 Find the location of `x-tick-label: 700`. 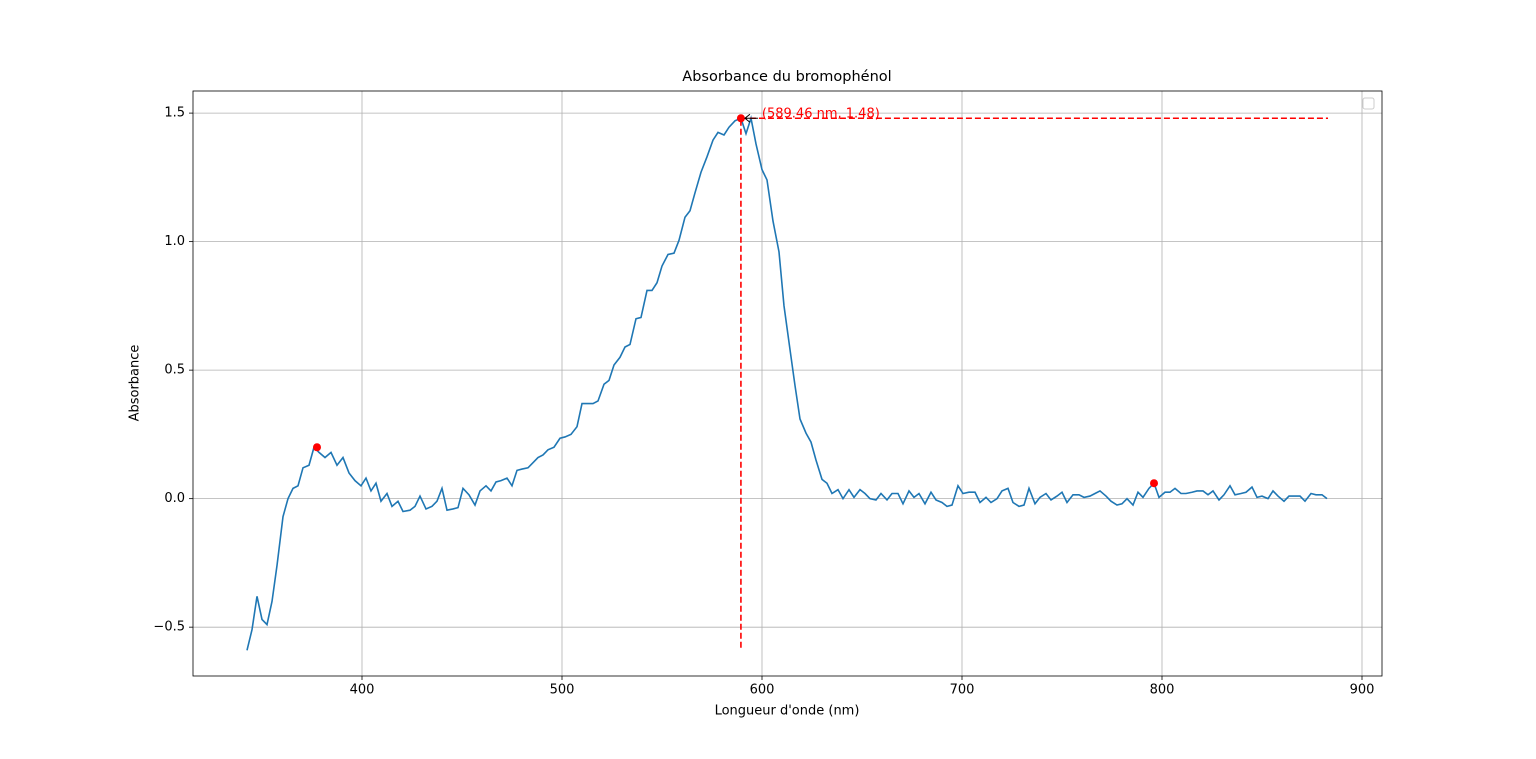

x-tick-label: 700 is located at coordinates (962, 690).